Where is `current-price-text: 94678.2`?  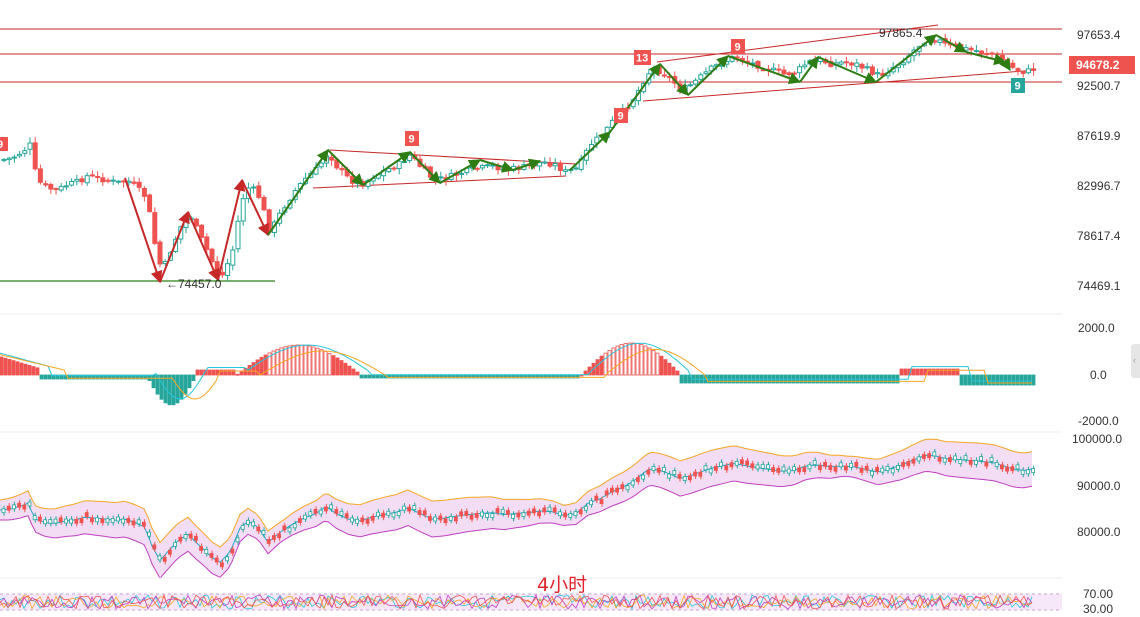 current-price-text: 94678.2 is located at coordinates (1098, 65).